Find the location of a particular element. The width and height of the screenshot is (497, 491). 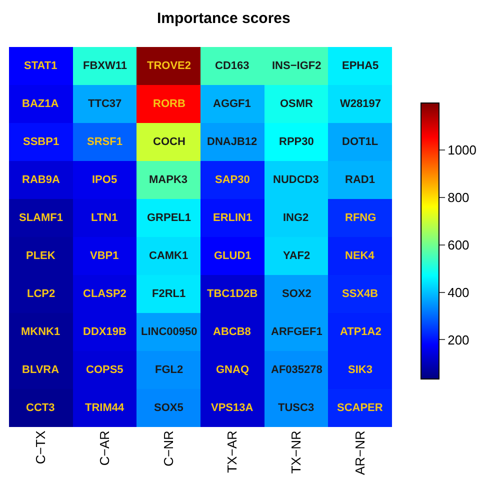

data-label: GRPEL1 is located at coordinates (169, 218).